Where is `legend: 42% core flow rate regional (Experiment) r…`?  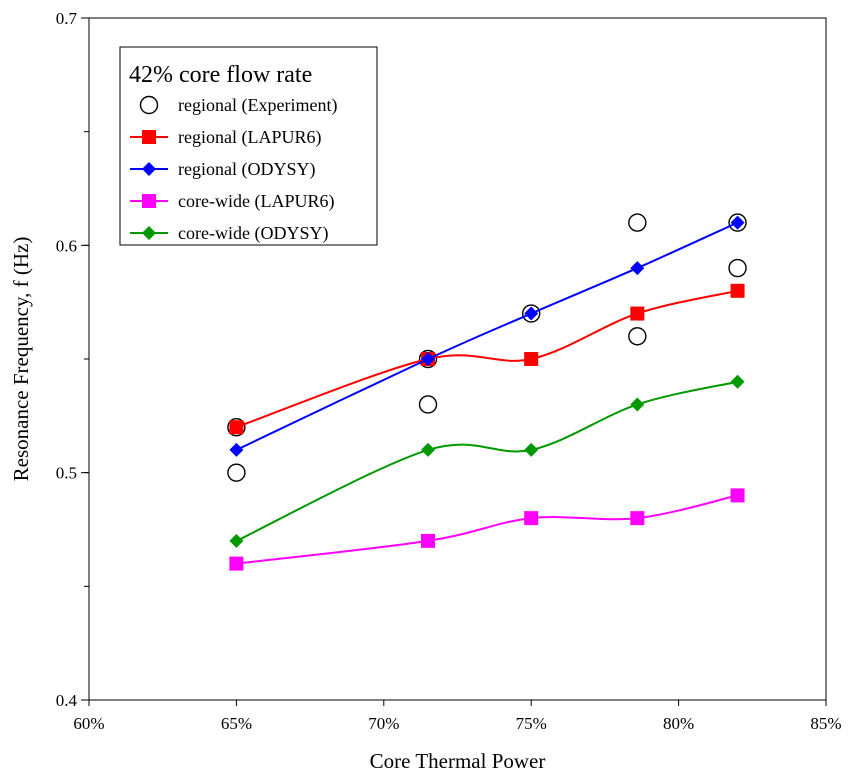
legend: 42% core flow rate regional (Experiment) r… is located at coordinates (248, 146).